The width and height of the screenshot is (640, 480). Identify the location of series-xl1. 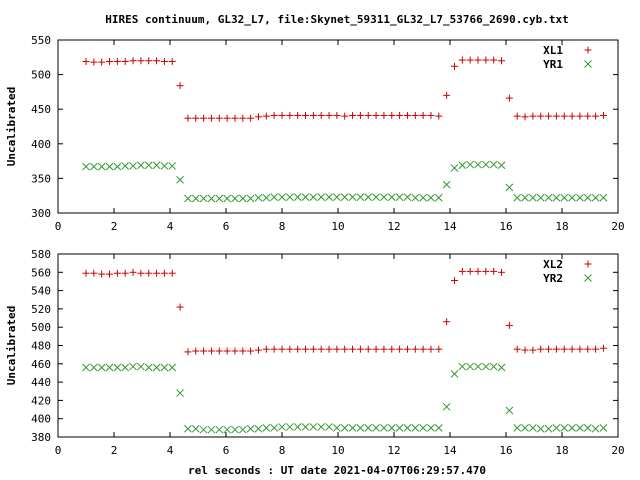
(344, 89).